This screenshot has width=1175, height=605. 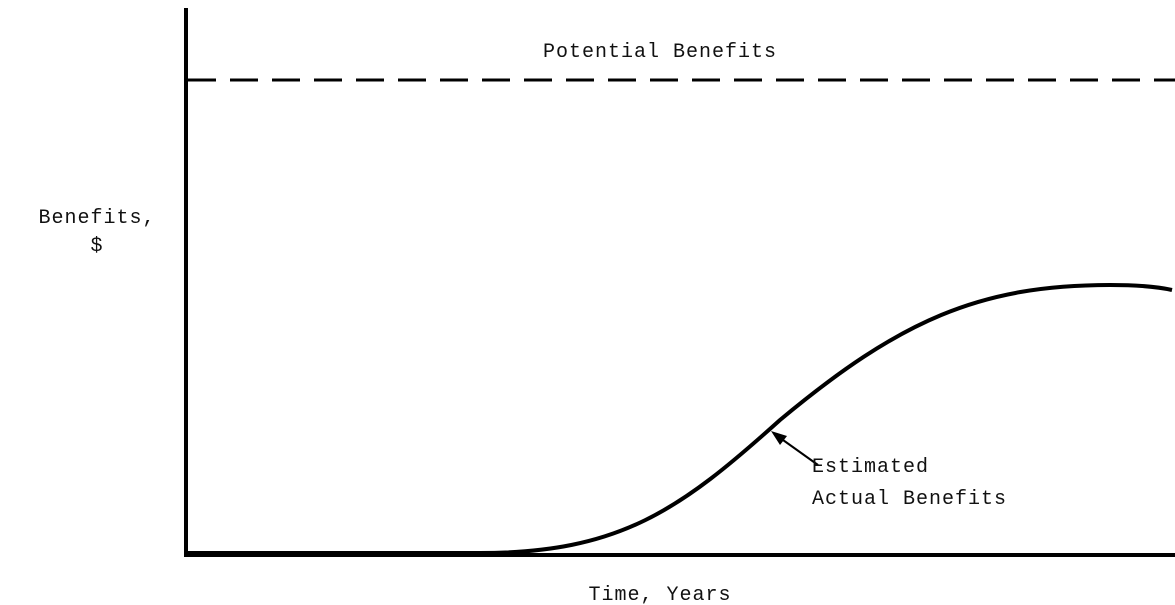 What do you see at coordinates (96, 246) in the screenshot?
I see `y-axis-label: $` at bounding box center [96, 246].